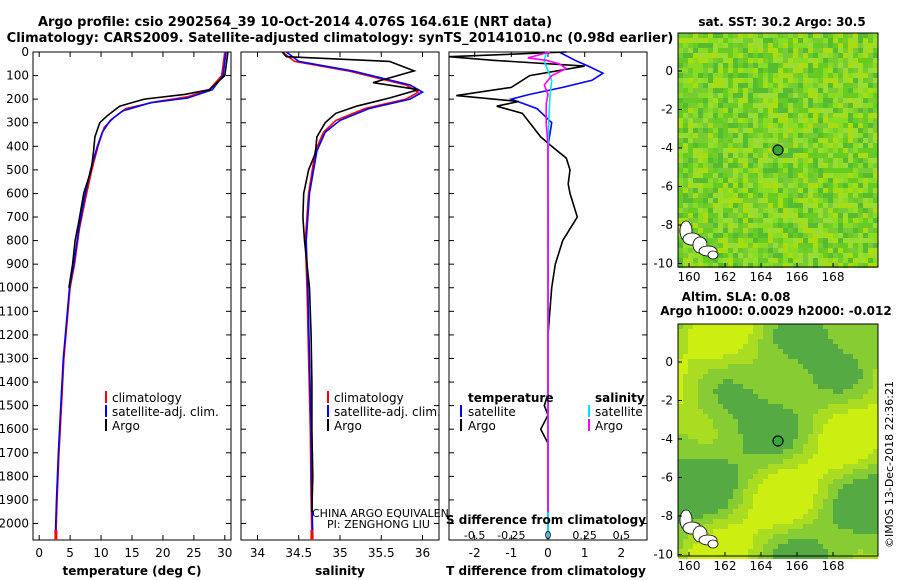 The image size is (900, 580). I want to click on legend3-temp-satellite: satellite, so click(492, 412).